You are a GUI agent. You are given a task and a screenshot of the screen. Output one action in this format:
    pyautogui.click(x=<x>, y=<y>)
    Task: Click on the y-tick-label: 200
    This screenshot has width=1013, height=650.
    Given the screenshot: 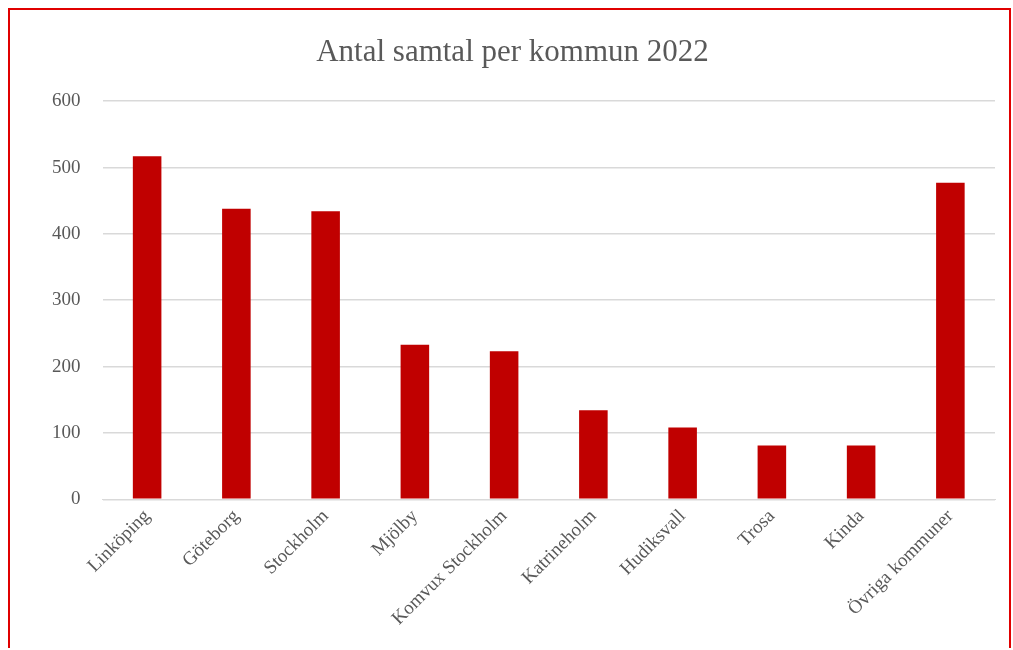 What is the action you would take?
    pyautogui.click(x=66, y=365)
    